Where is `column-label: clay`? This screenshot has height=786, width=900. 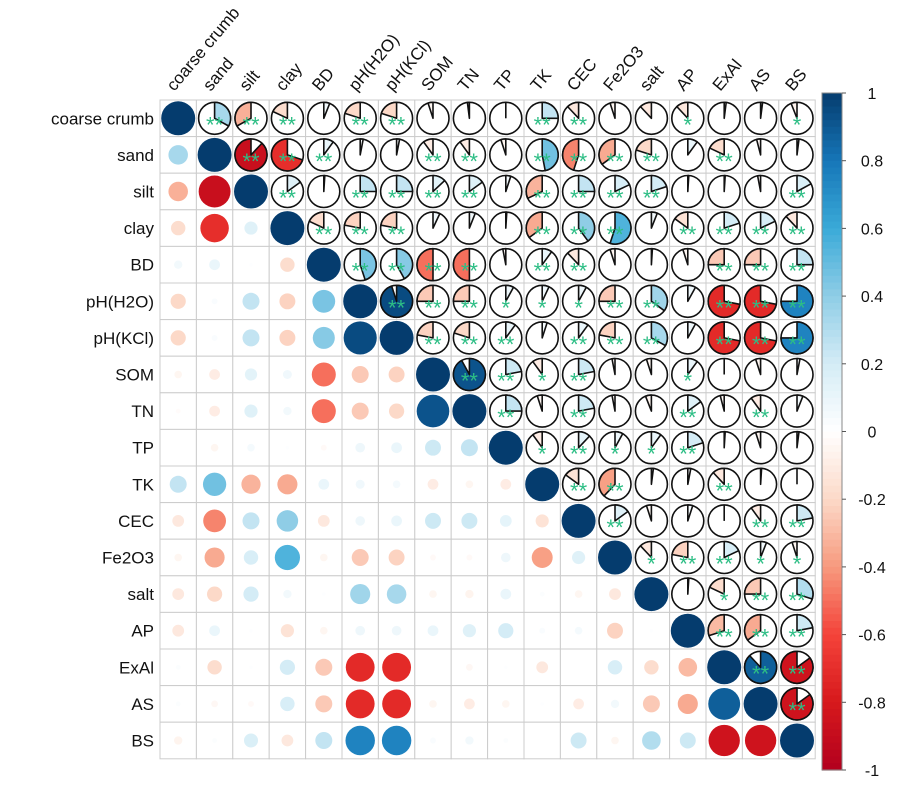
column-label: clay is located at coordinates (289, 77).